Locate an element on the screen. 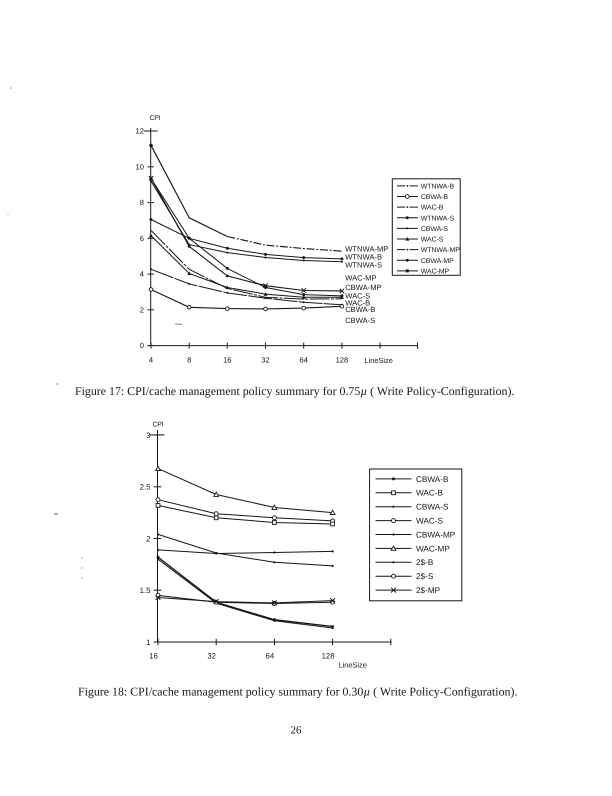 The image size is (612, 796). svg-text: 1.5 is located at coordinates (146, 590).